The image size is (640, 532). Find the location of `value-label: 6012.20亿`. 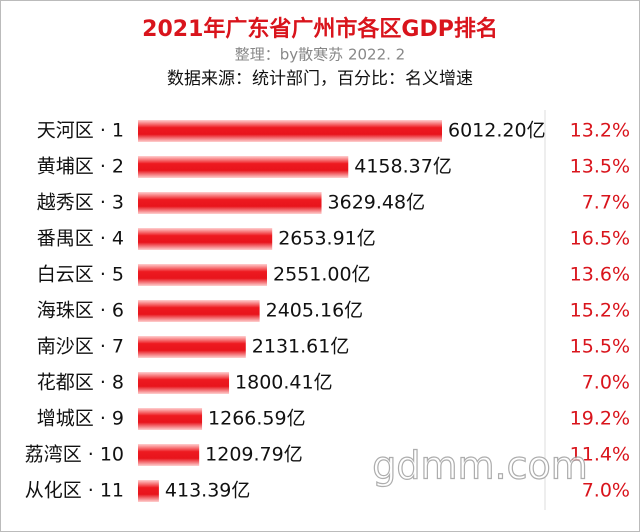

value-label: 6012.20亿 is located at coordinates (497, 131).